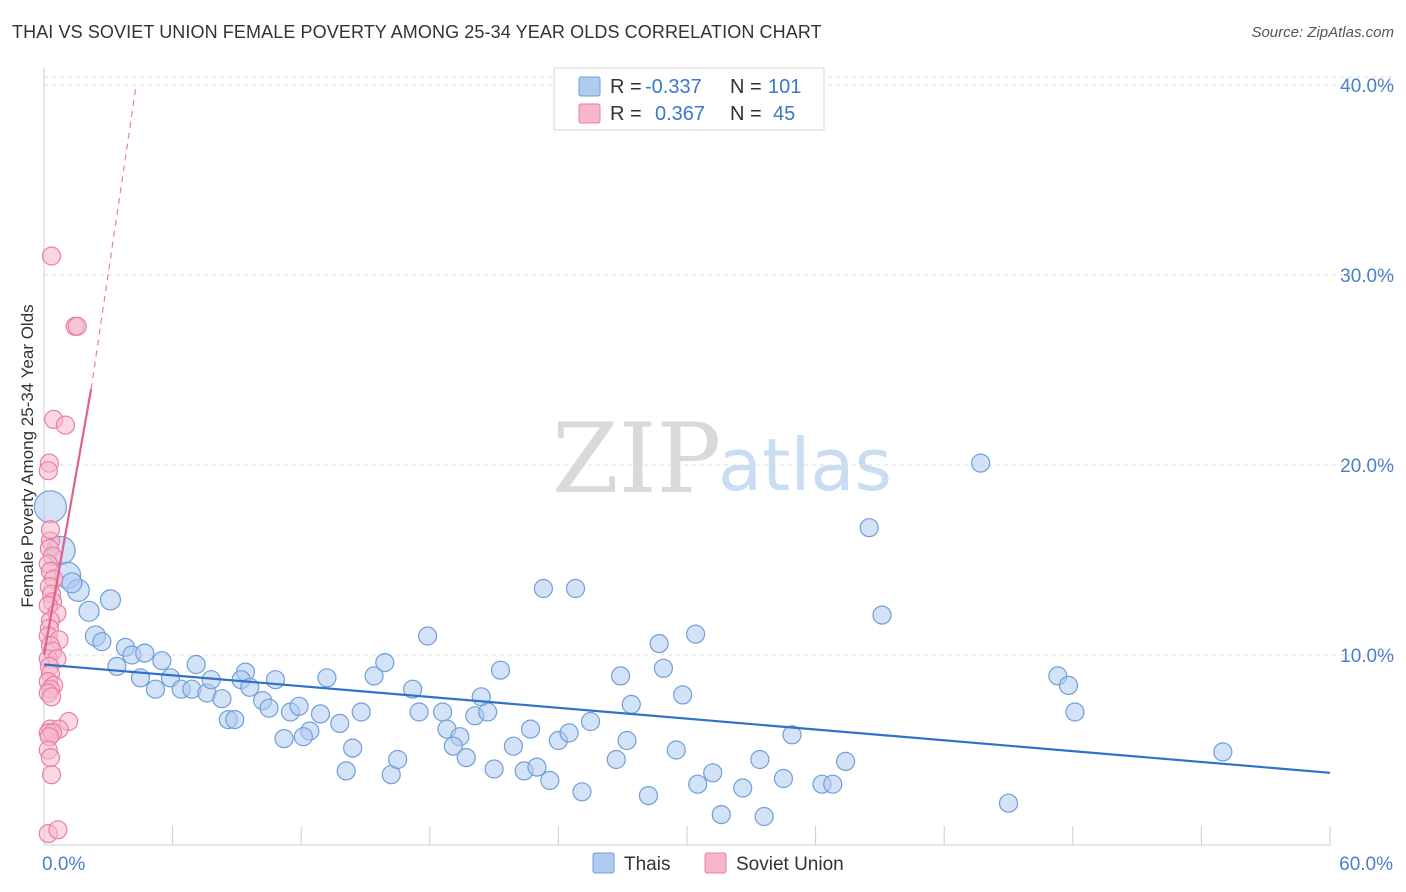 This screenshot has height=892, width=1406. What do you see at coordinates (1367, 466) in the screenshot?
I see `y-tick-label: 20.0%` at bounding box center [1367, 466].